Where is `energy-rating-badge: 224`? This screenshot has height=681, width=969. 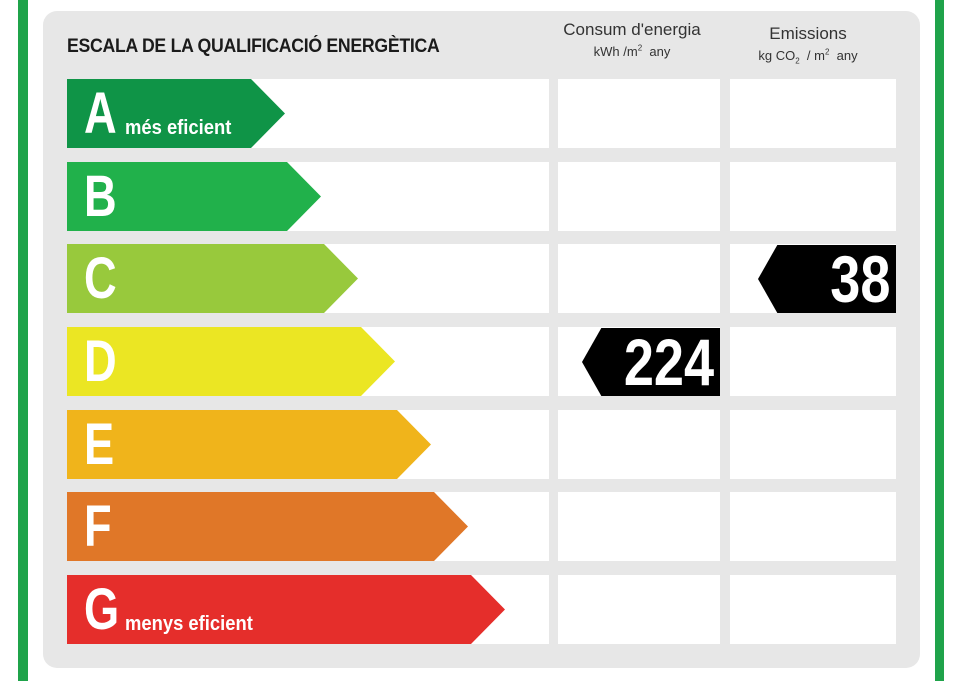
energy-rating-badge: 224 is located at coordinates (651, 362).